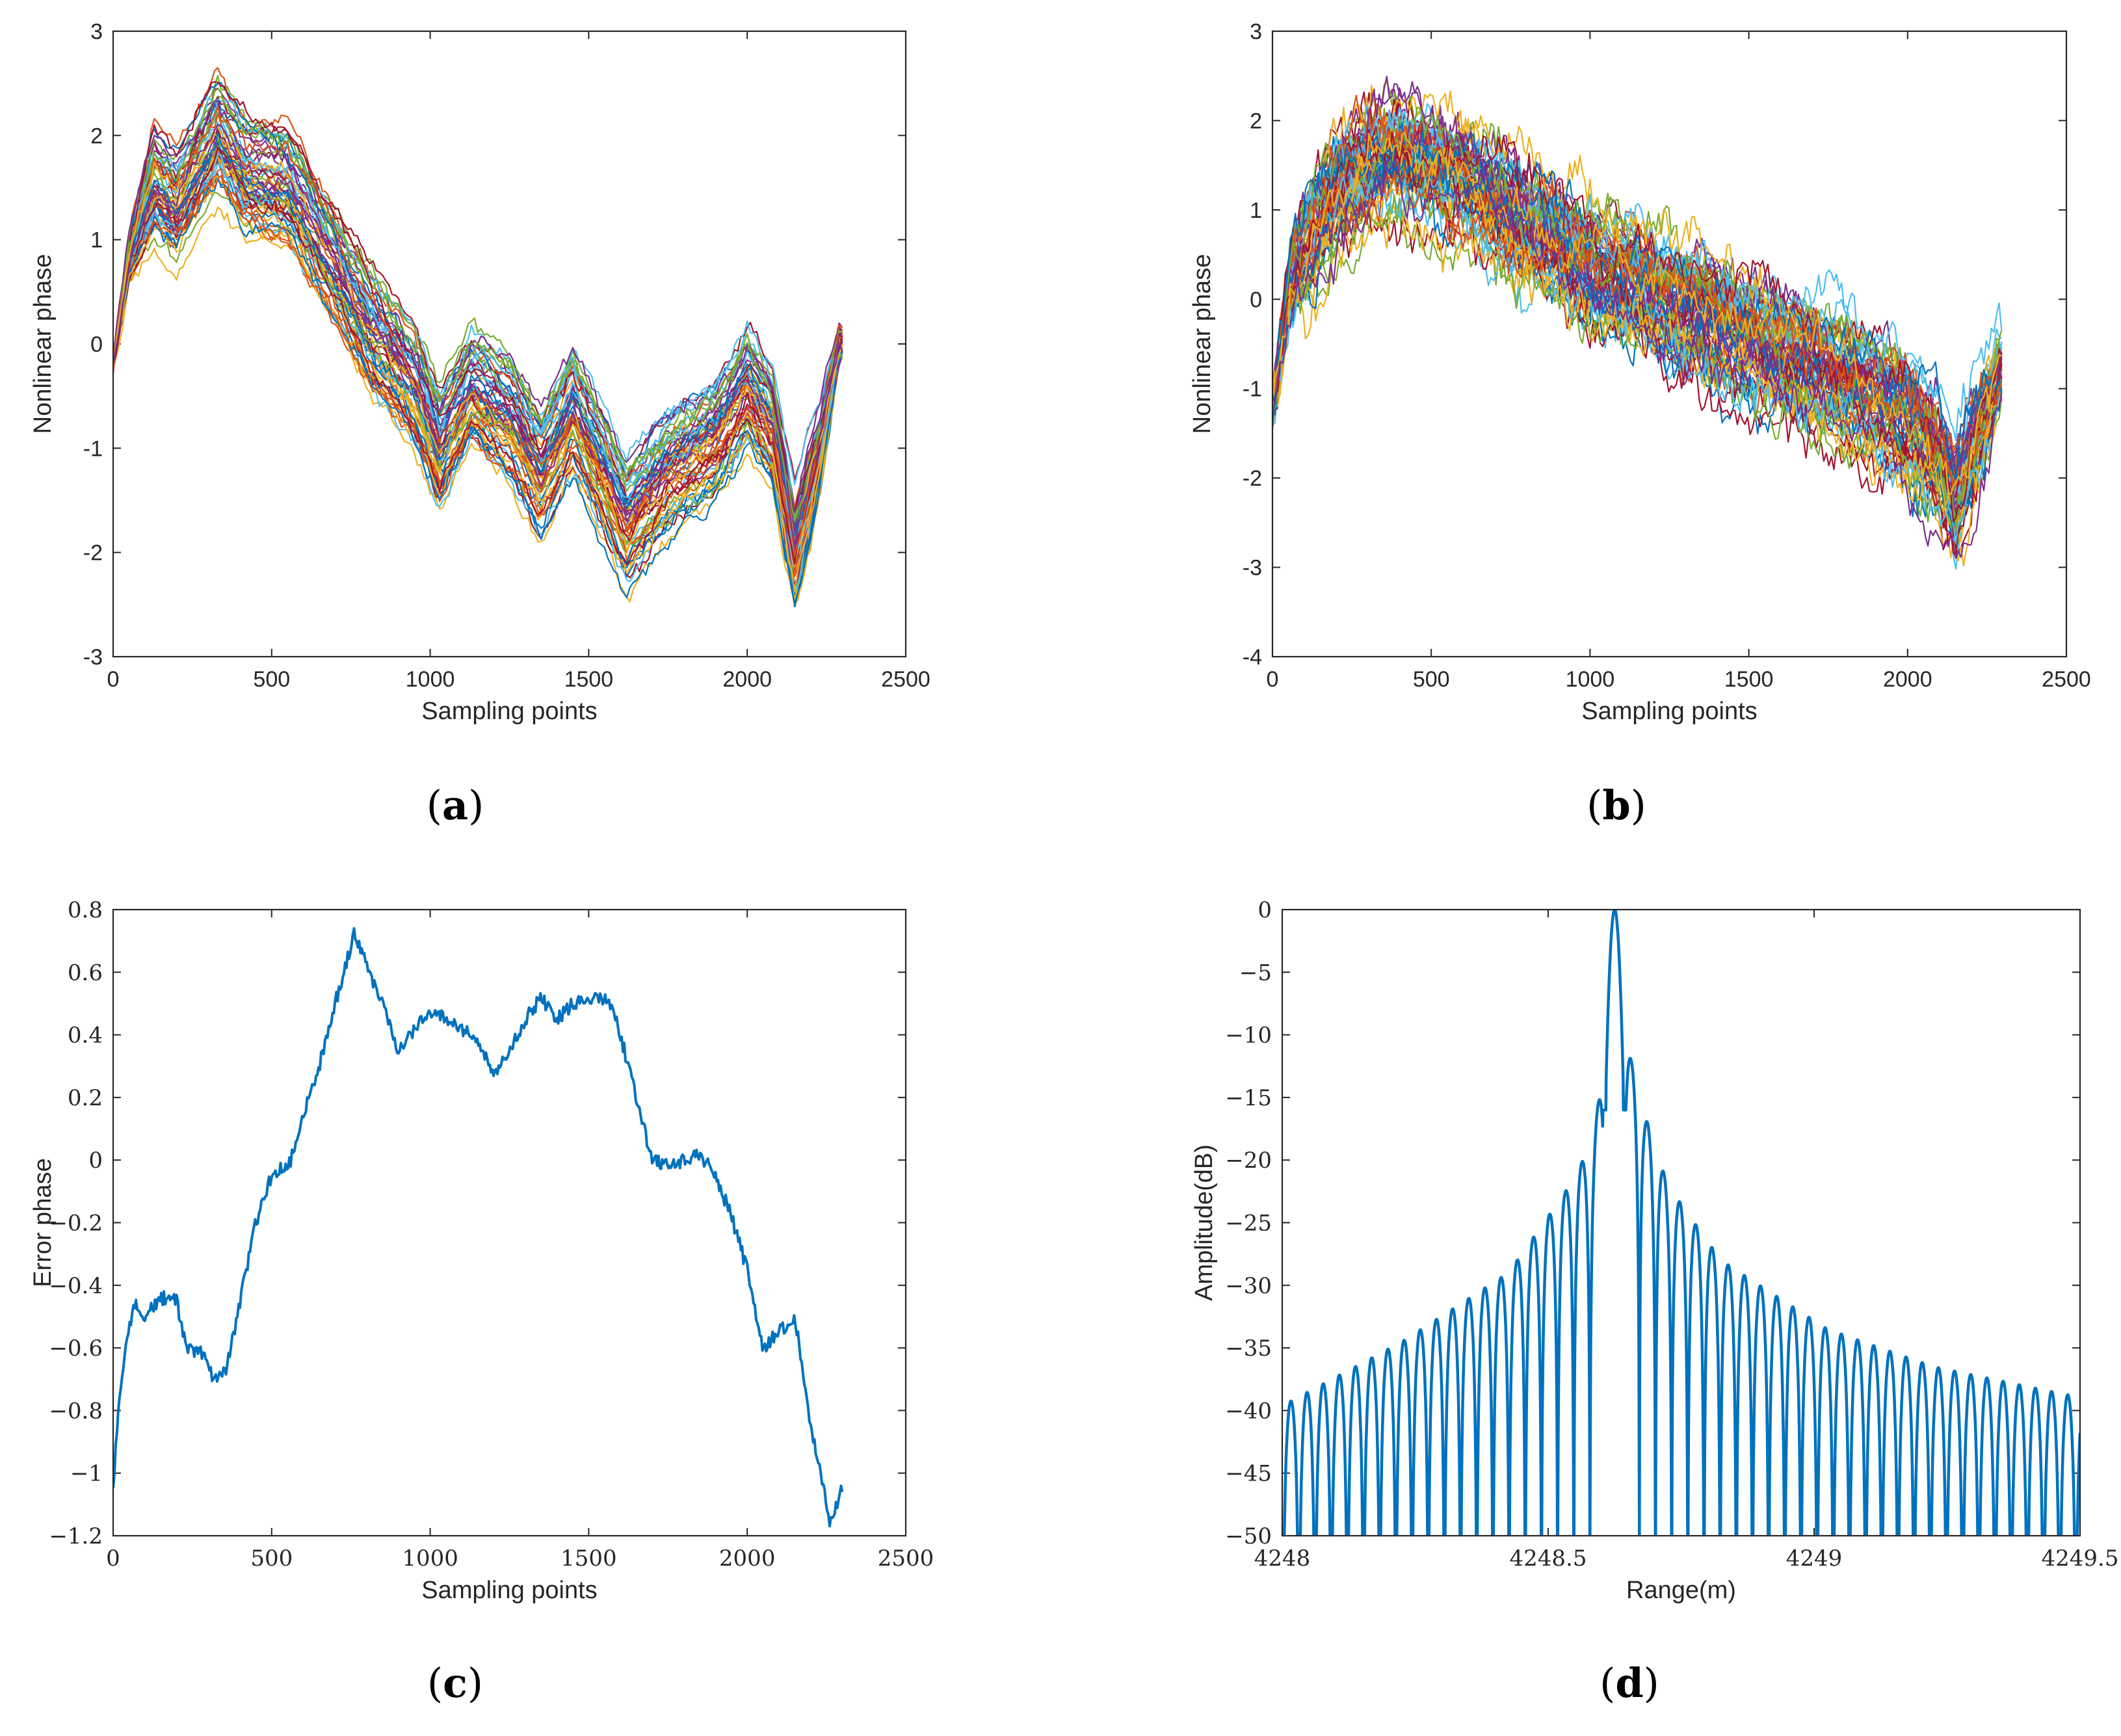 The height and width of the screenshot is (1736, 2121). Describe the element at coordinates (1616, 805) in the screenshot. I see `caption-letter: b` at that location.